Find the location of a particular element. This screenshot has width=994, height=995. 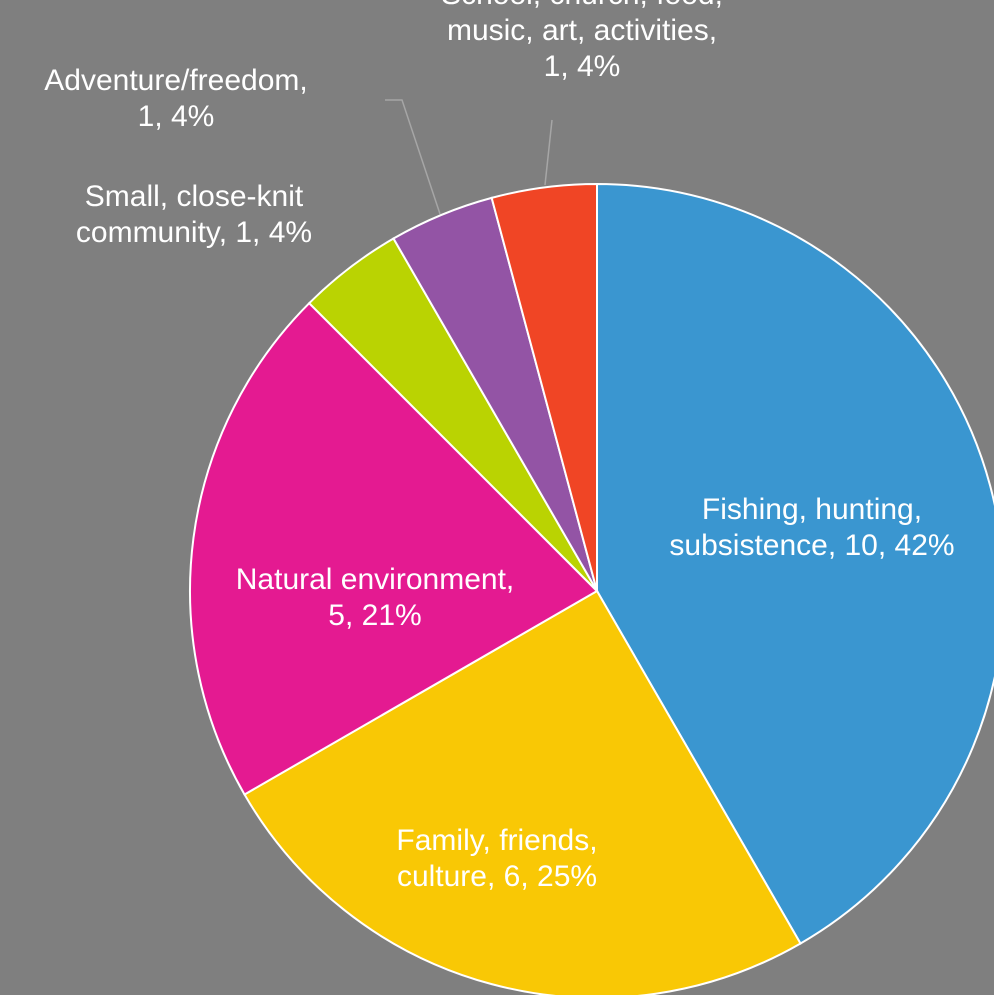

slice-data-label-line: 5, 21% is located at coordinates (374, 615).